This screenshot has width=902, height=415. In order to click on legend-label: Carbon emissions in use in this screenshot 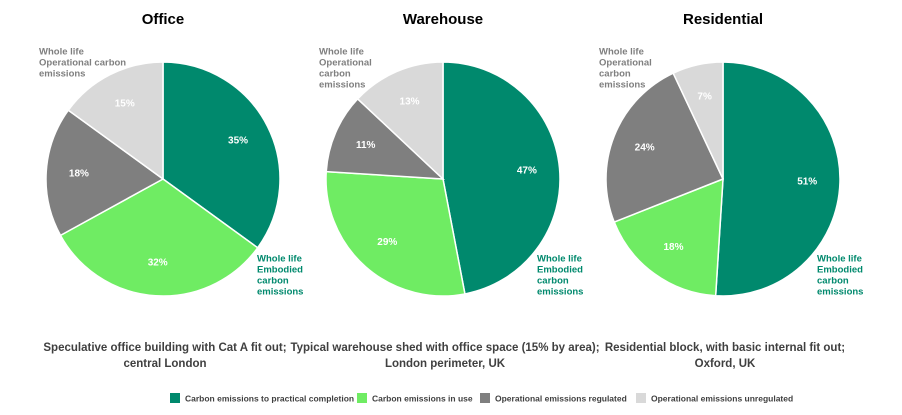, I will do `click(422, 398)`.